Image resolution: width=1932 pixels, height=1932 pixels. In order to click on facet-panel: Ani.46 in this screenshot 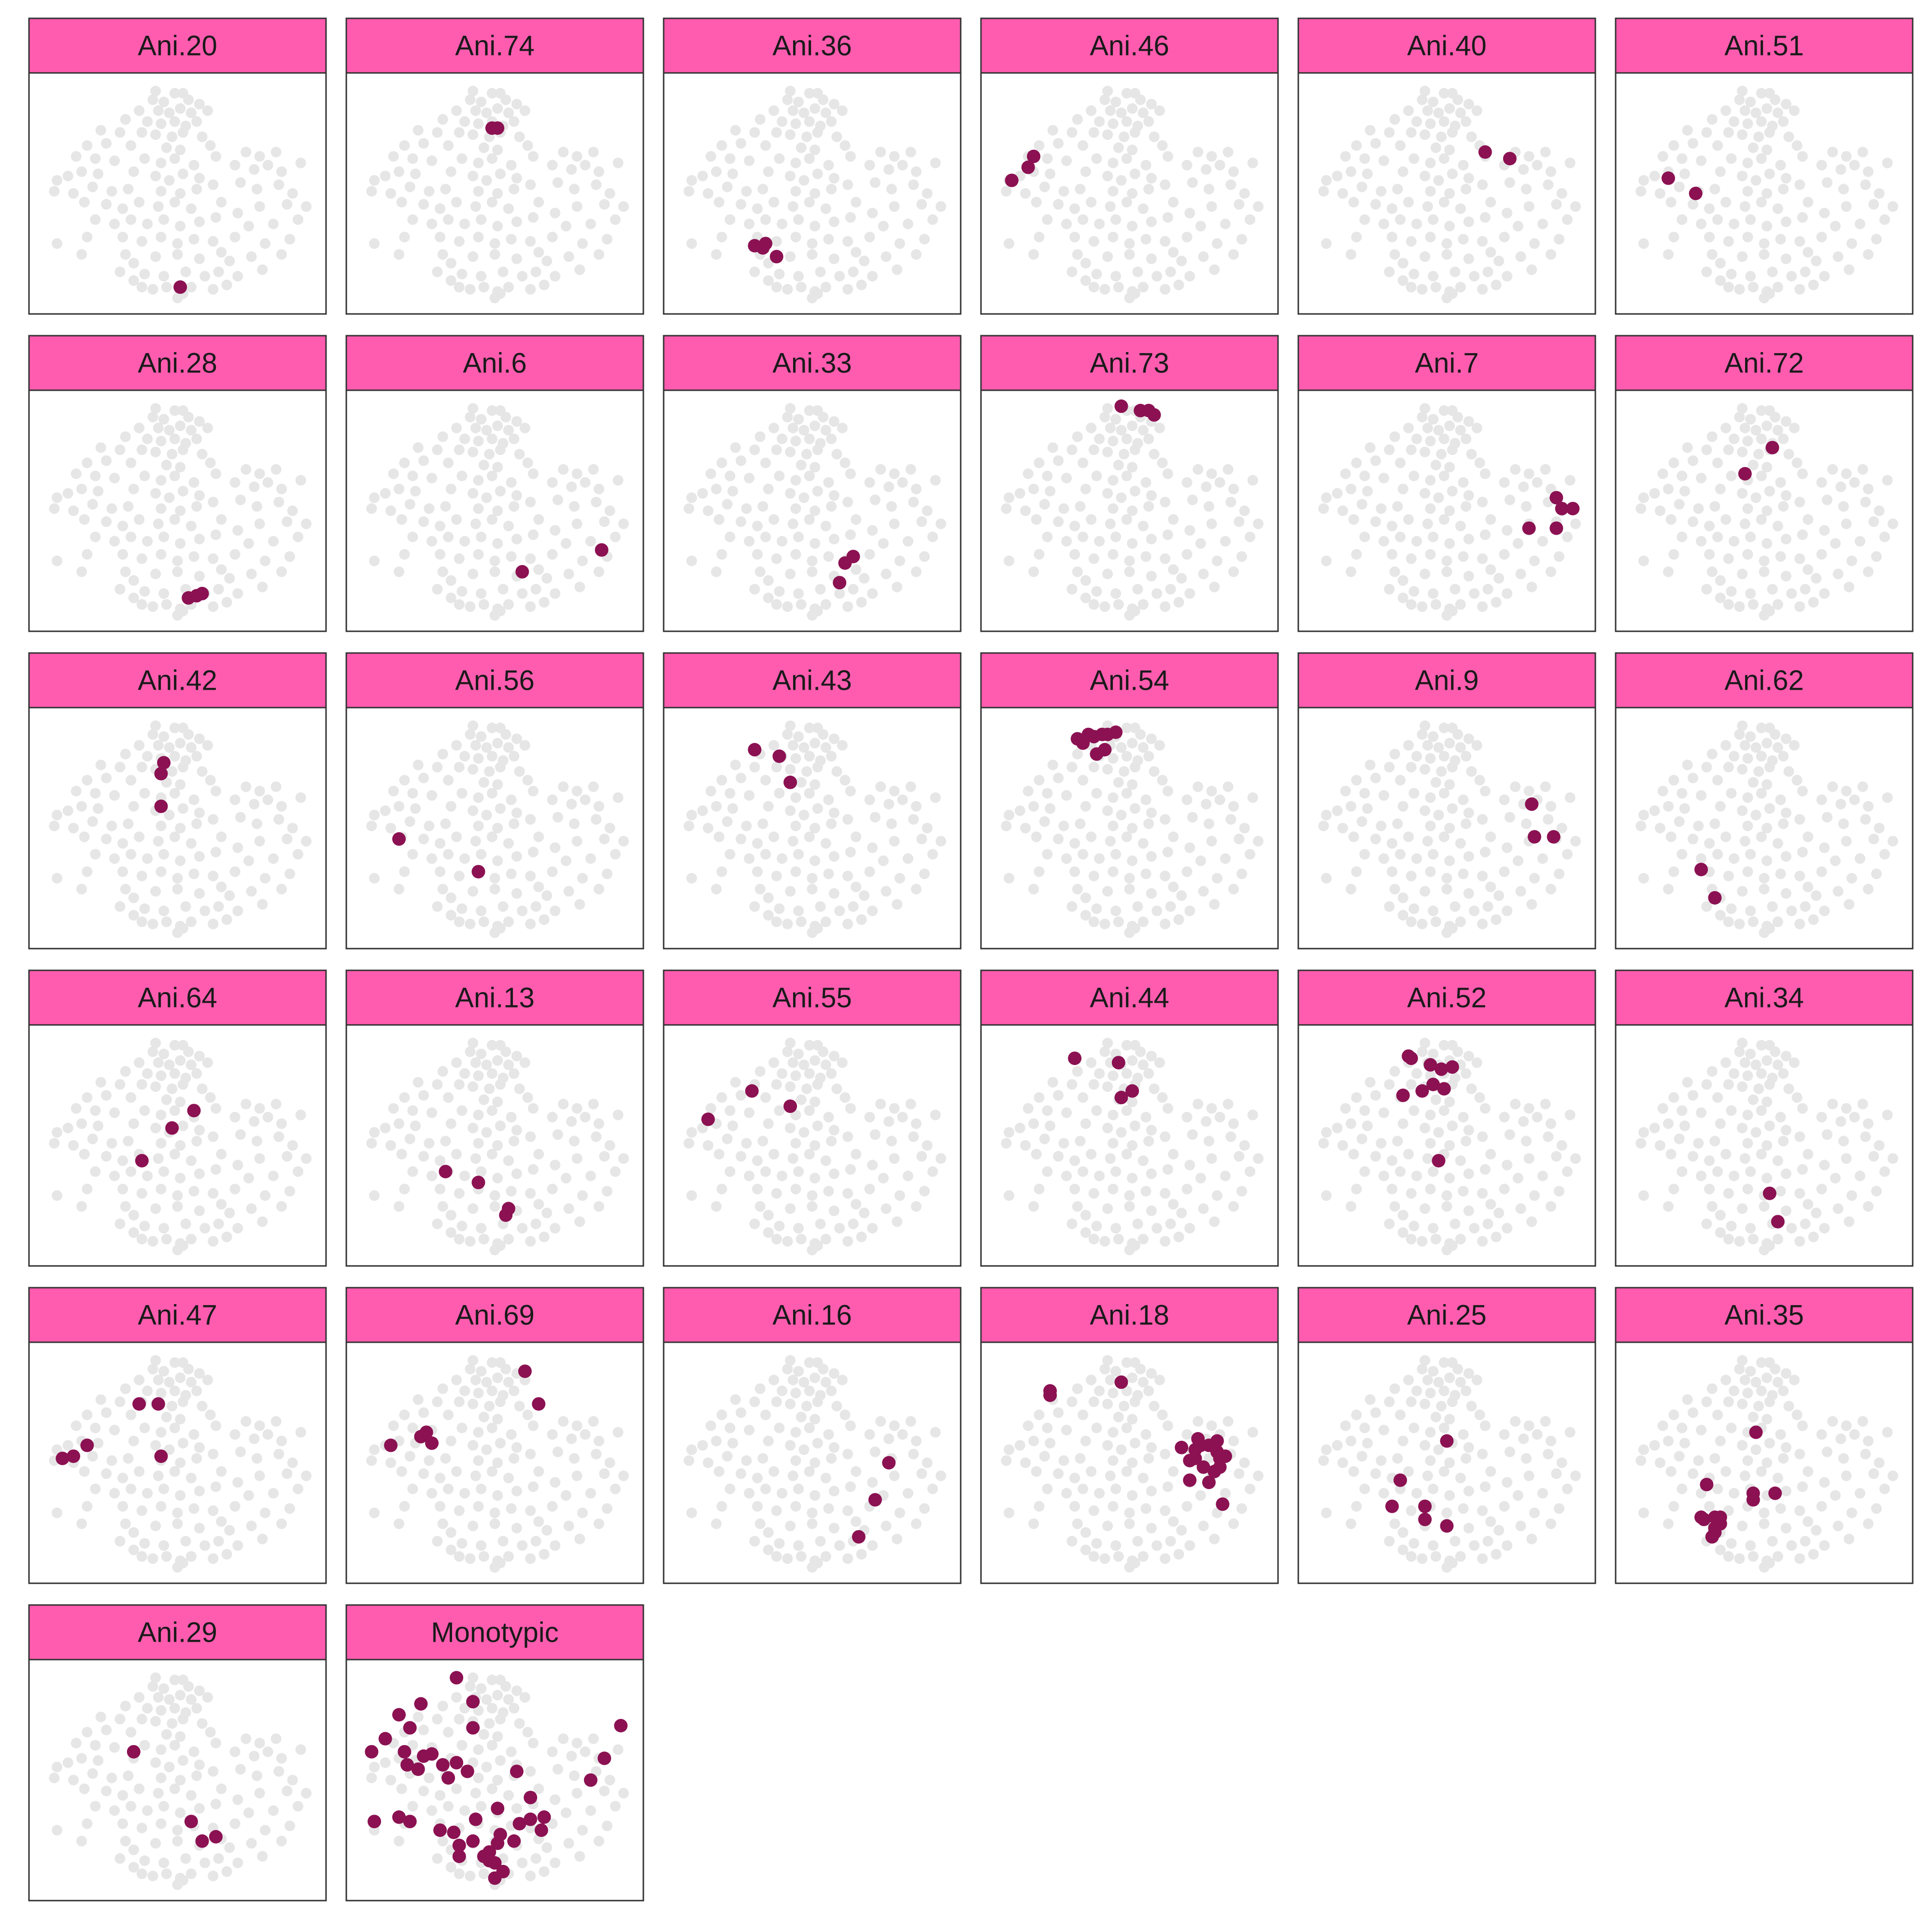, I will do `click(1129, 166)`.